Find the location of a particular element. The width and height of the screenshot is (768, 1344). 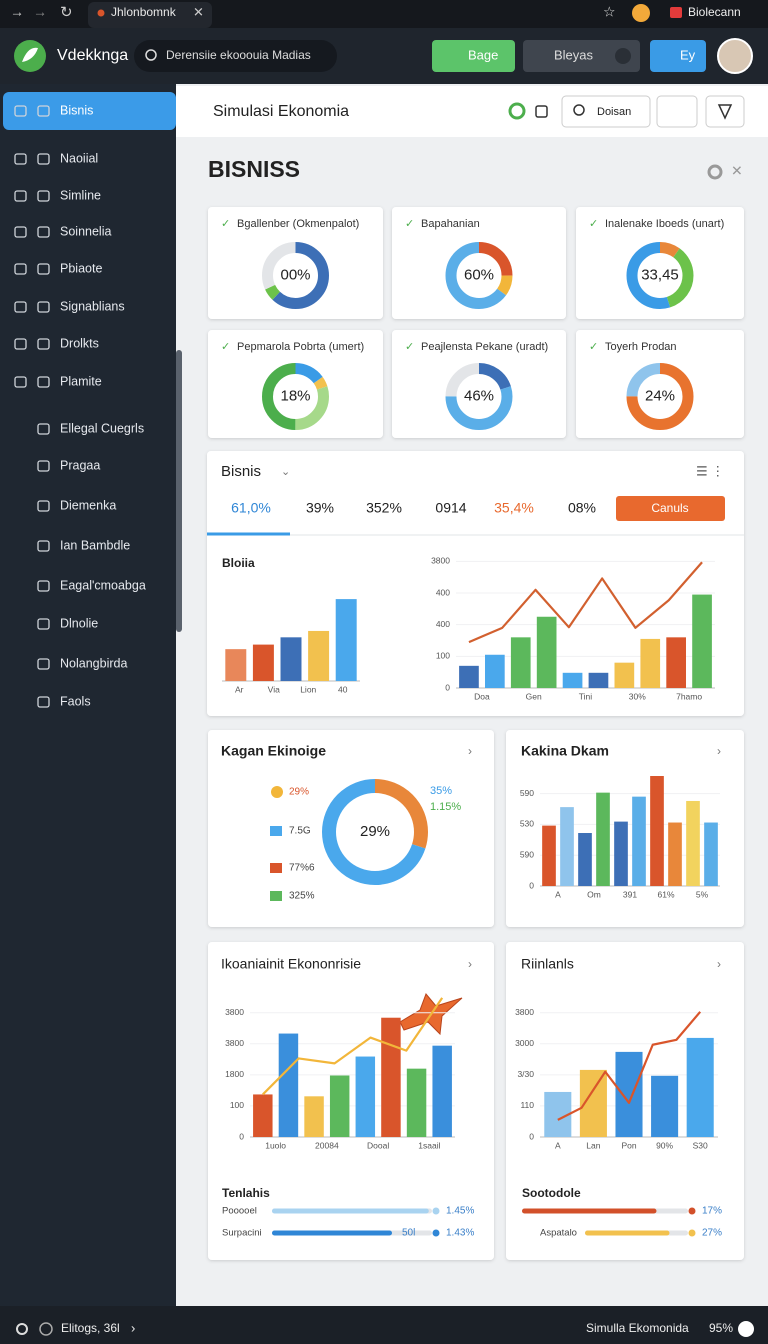

reload: ↻ is located at coordinates (66, 12).